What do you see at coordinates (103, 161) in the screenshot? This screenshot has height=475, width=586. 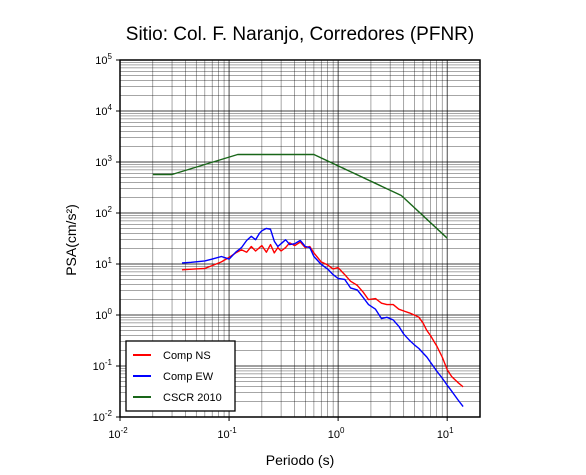 I see `y-tick-label: 10³` at bounding box center [103, 161].